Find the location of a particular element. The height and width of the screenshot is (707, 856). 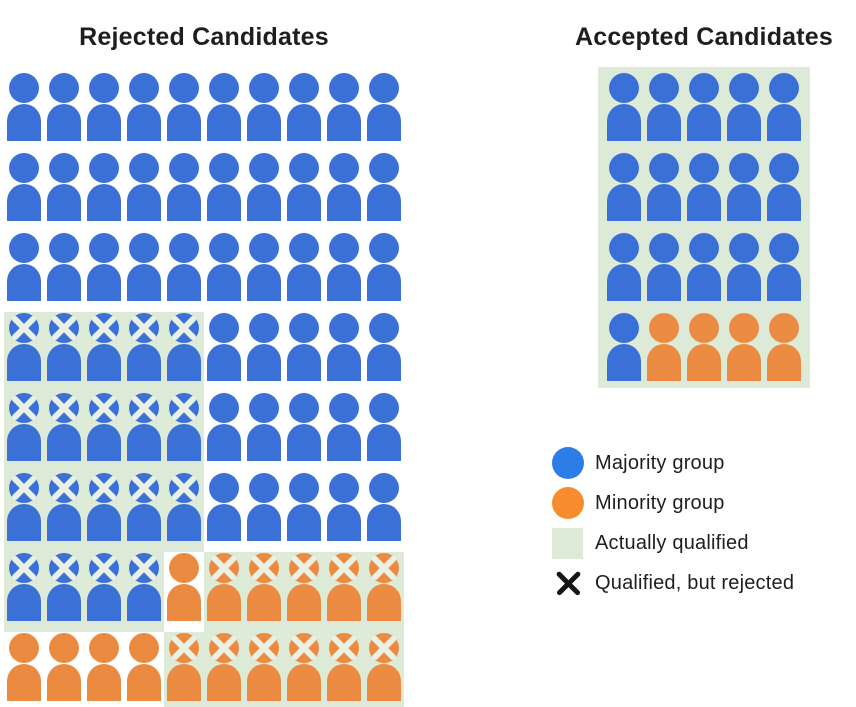

accepted-candidates-title: Accepted Candidates is located at coordinates (704, 37).